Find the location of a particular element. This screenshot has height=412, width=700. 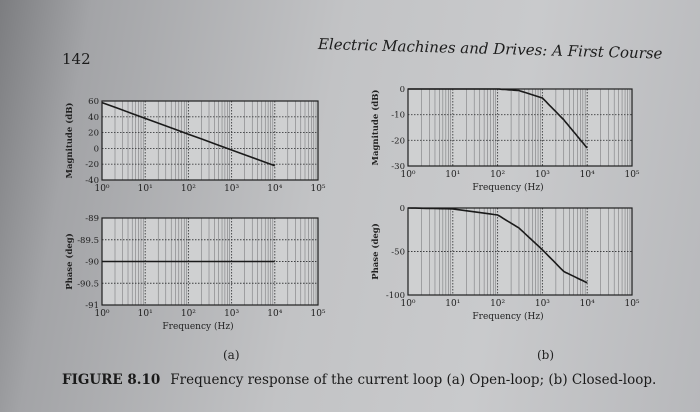

y-tick-label: -50 is located at coordinates (398, 253).